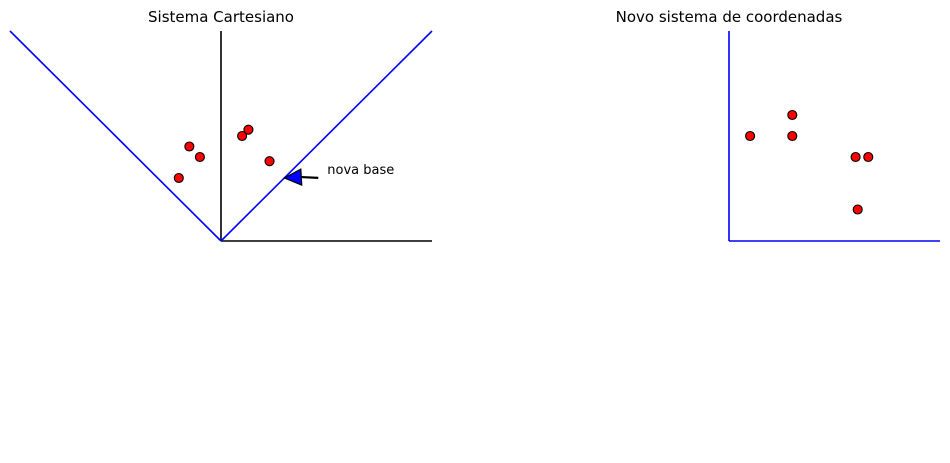 The image size is (950, 463). I want to click on annotation-arrow-head, so click(292, 177).